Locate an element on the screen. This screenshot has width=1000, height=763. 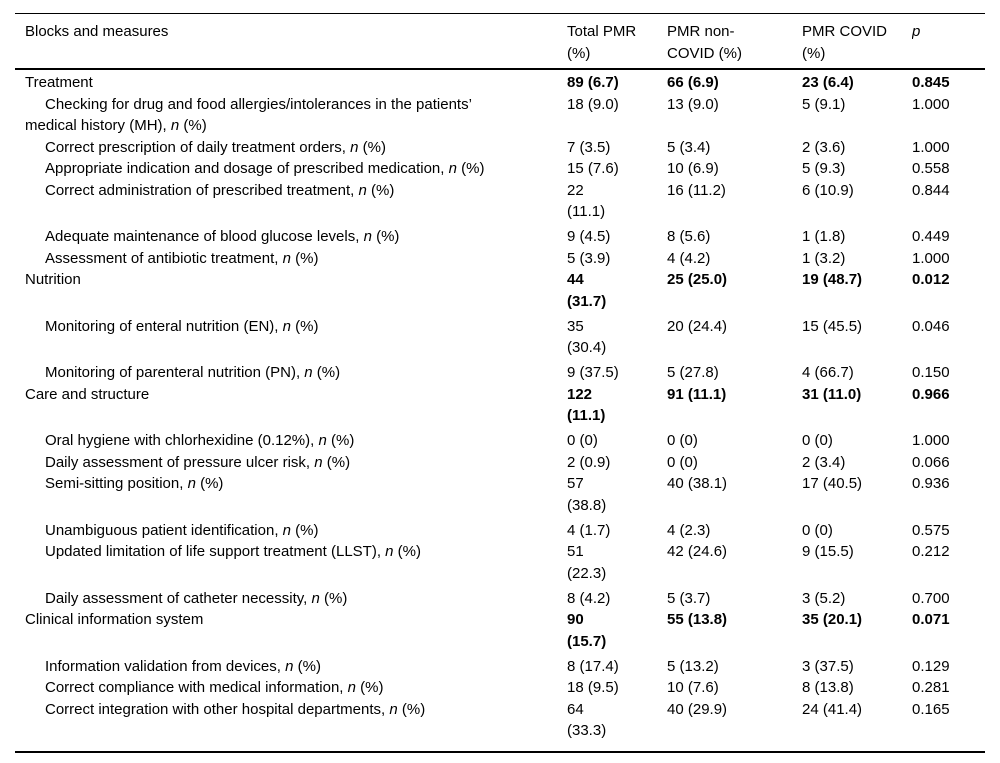
cell-total-pmr: 89 (6.7) is located at coordinates (593, 82).